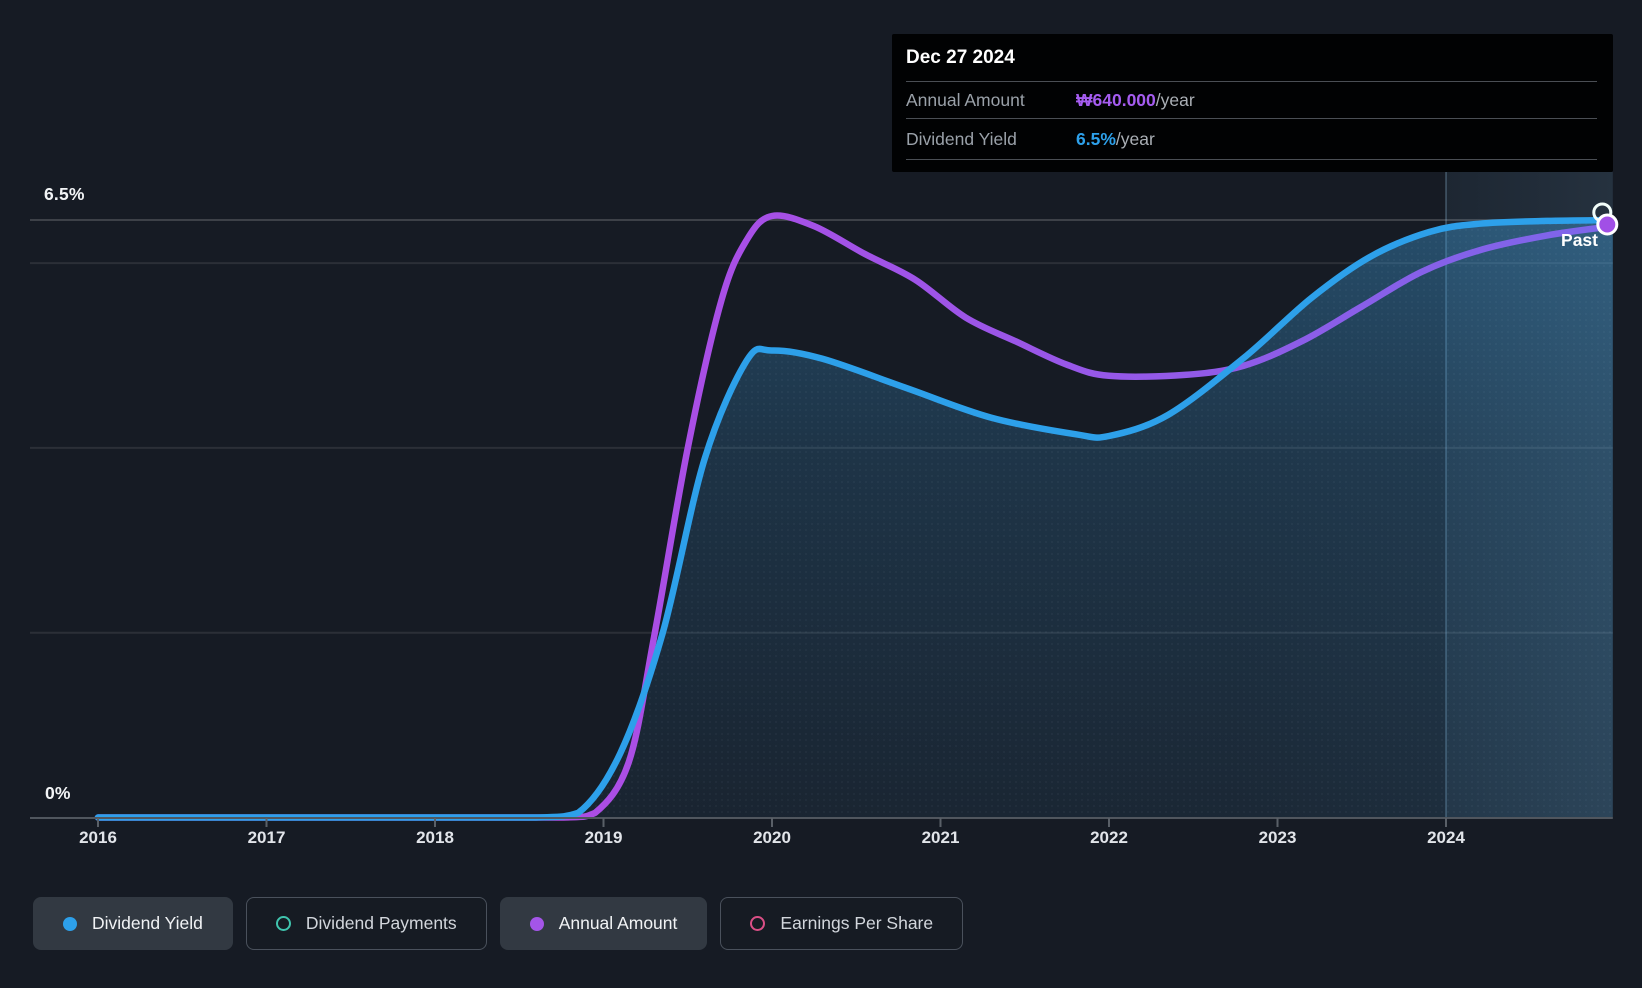 The width and height of the screenshot is (1642, 988). What do you see at coordinates (1251, 139) in the screenshot?
I see `tooltip-row-dividend-yield: Dividend Yield 6.5%/year` at bounding box center [1251, 139].